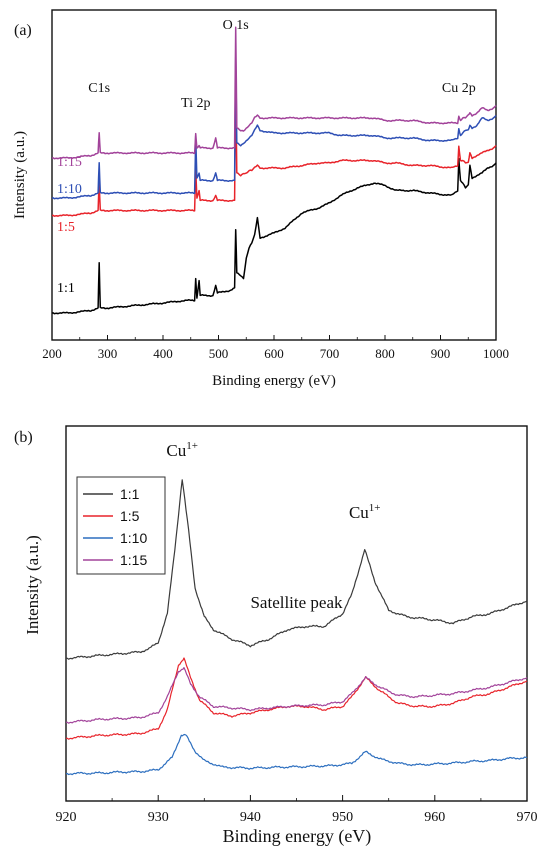  Describe the element at coordinates (133, 560) in the screenshot. I see `legend-entry-label: 1:15` at that location.